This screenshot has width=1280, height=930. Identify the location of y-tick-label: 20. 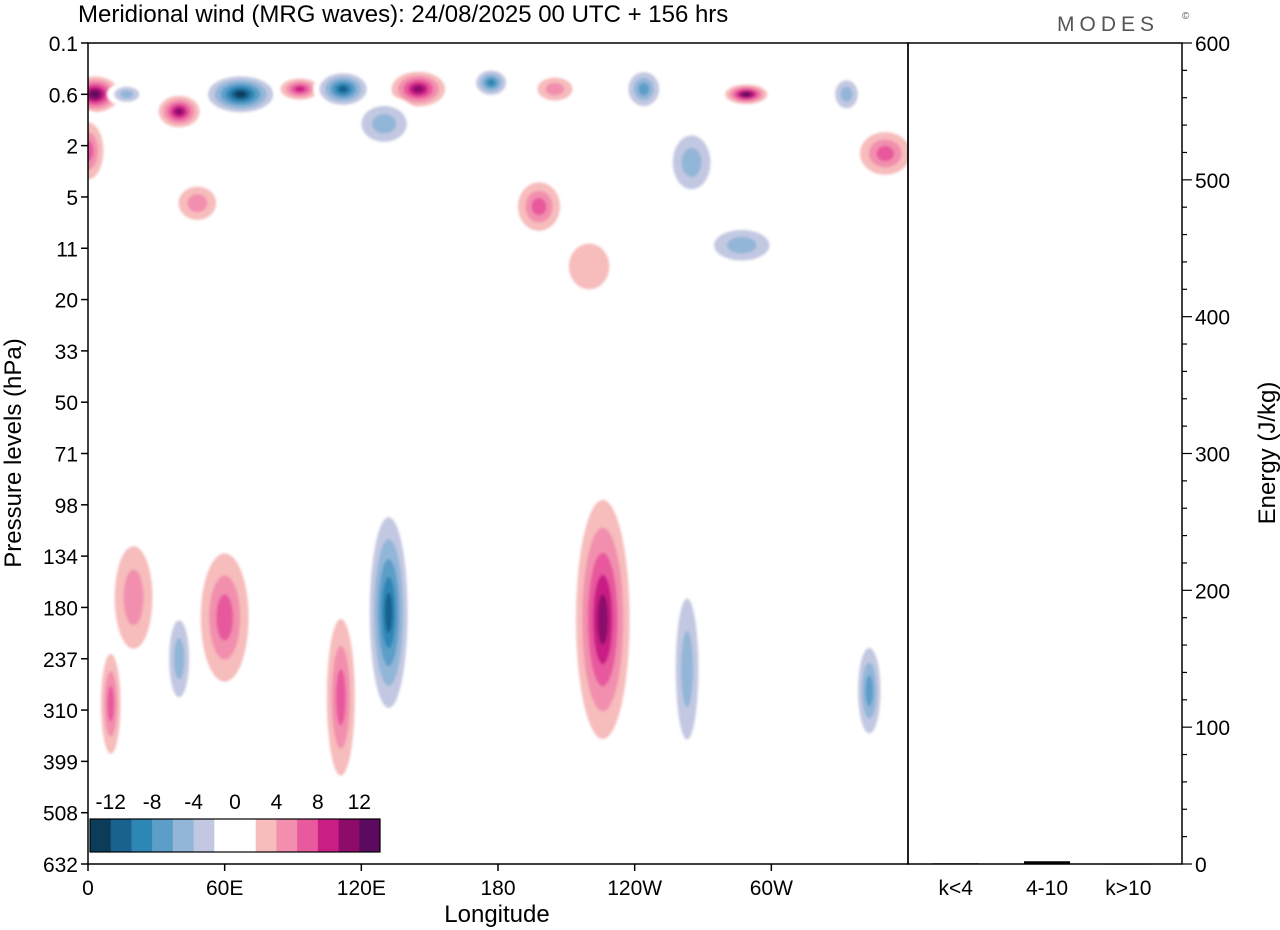
(66, 301).